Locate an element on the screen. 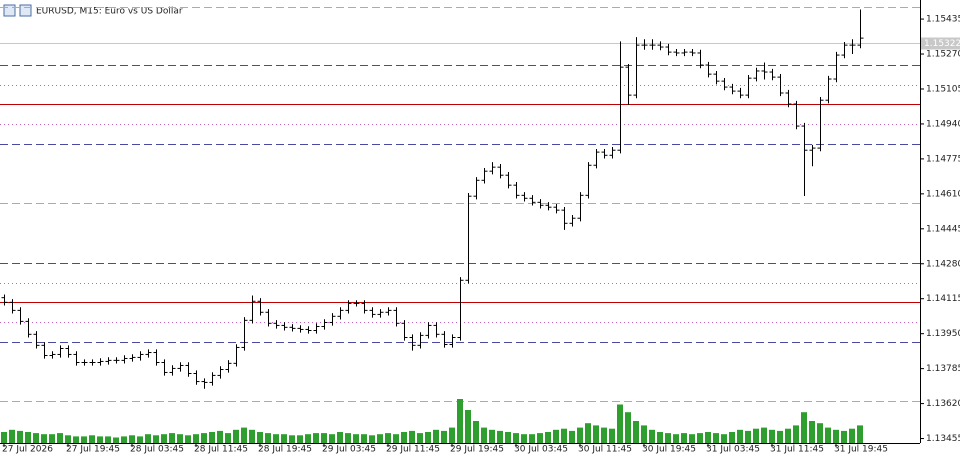  x-tick-label: 31 Jul 03:45 is located at coordinates (733, 450).